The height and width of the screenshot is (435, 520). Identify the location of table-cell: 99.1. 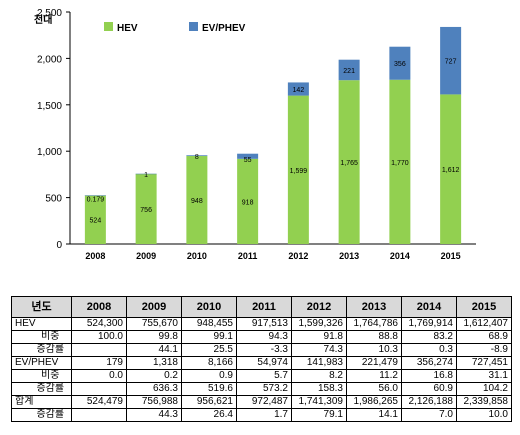
(209, 337).